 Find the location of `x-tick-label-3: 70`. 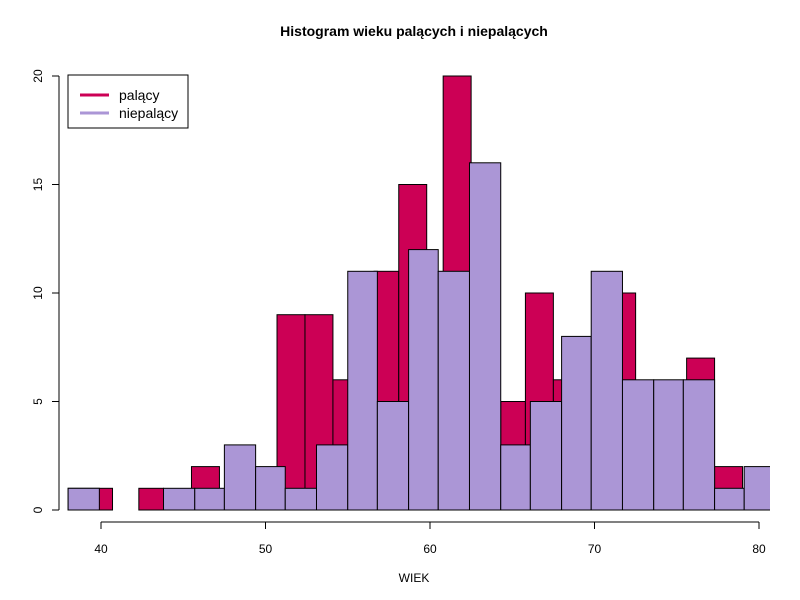

x-tick-label-3: 70 is located at coordinates (595, 549).